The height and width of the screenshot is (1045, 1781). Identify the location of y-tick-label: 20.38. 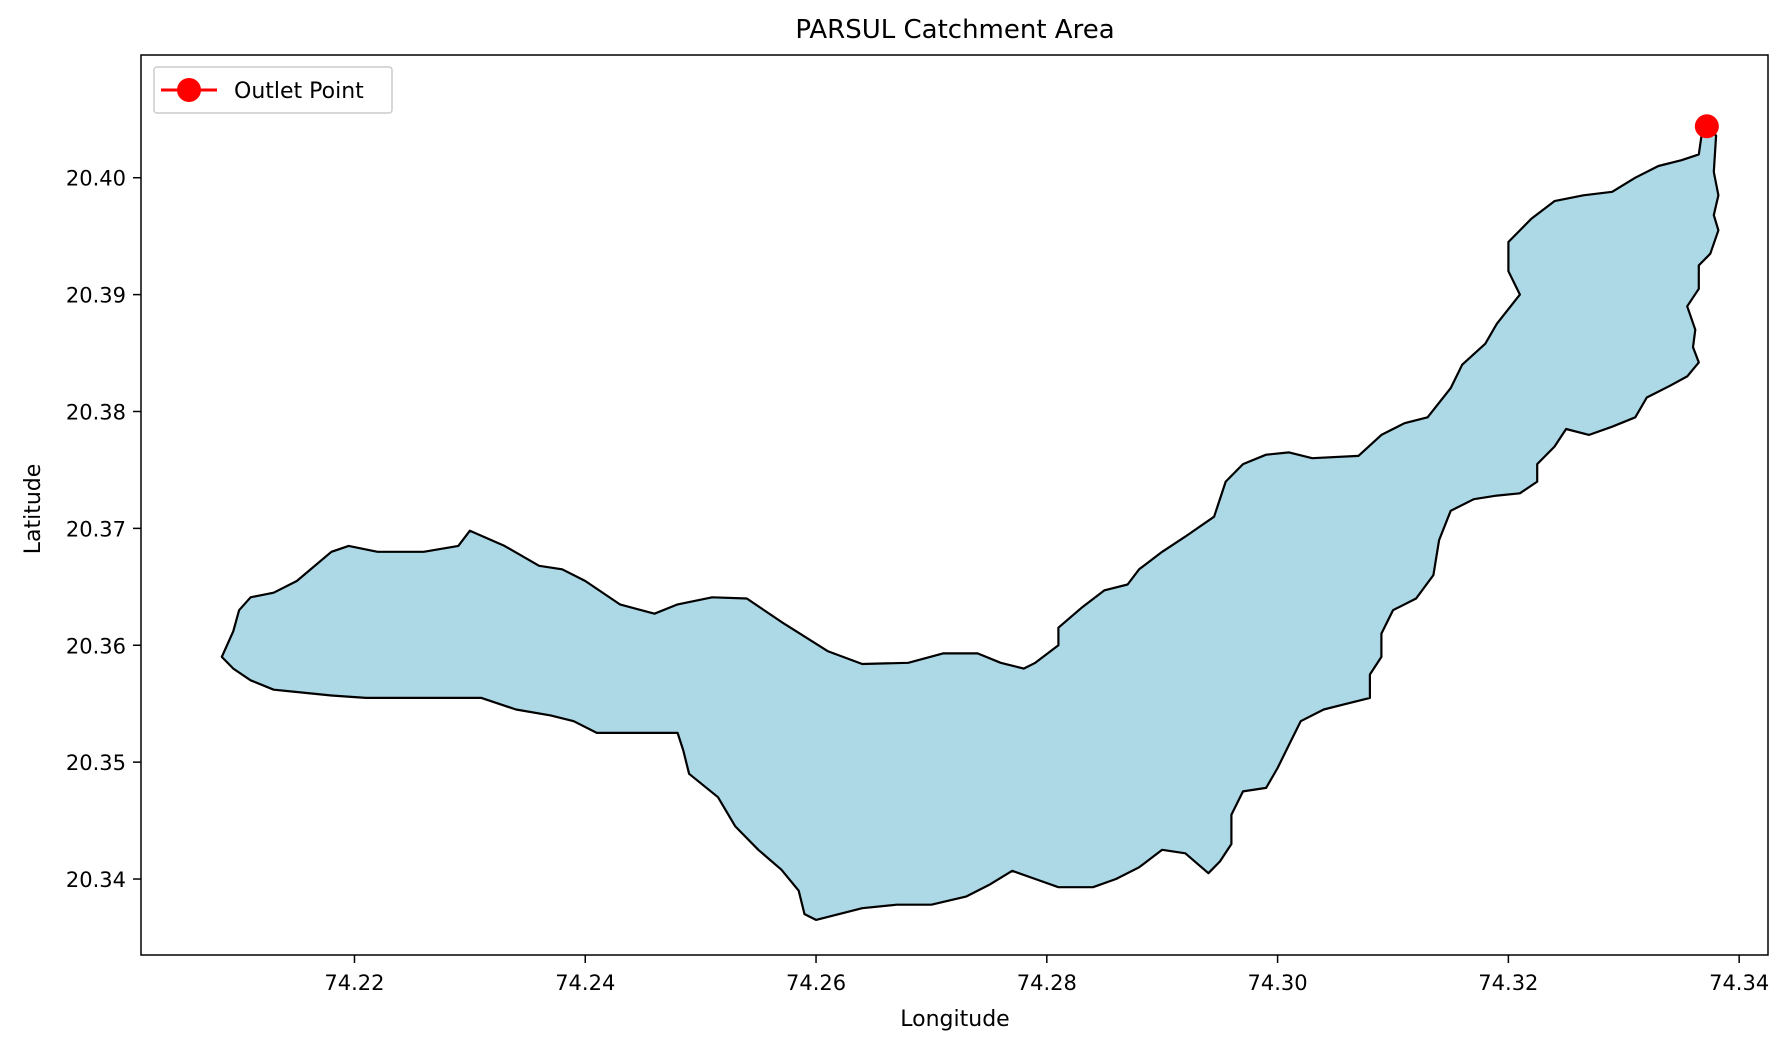
(96, 412).